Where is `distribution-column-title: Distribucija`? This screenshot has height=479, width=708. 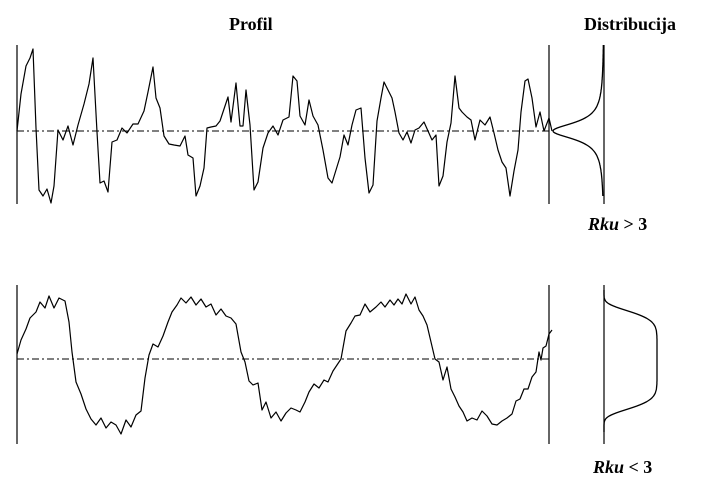
distribution-column-title: Distribucija is located at coordinates (630, 24).